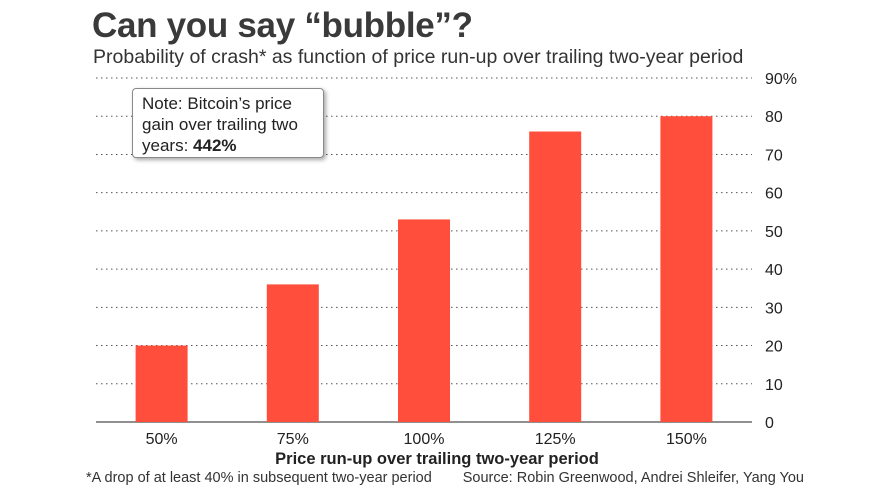  I want to click on y-tick-label: 0, so click(769, 423).